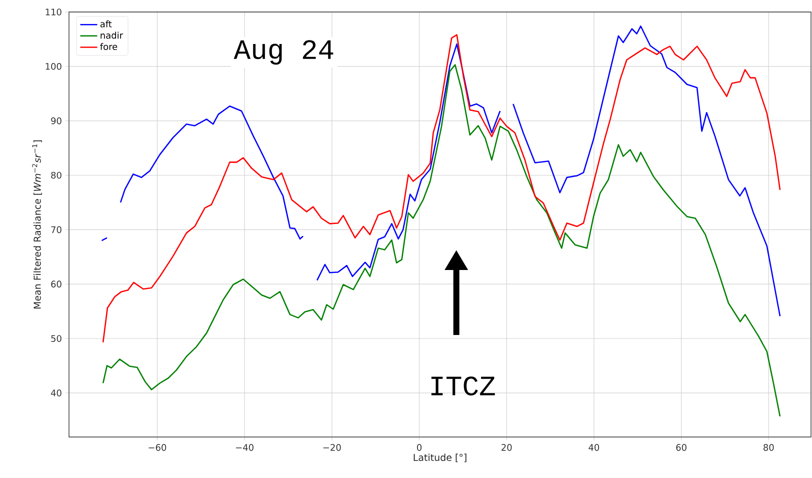  Describe the element at coordinates (419, 447) in the screenshot. I see `x-tick-label: 0` at that location.